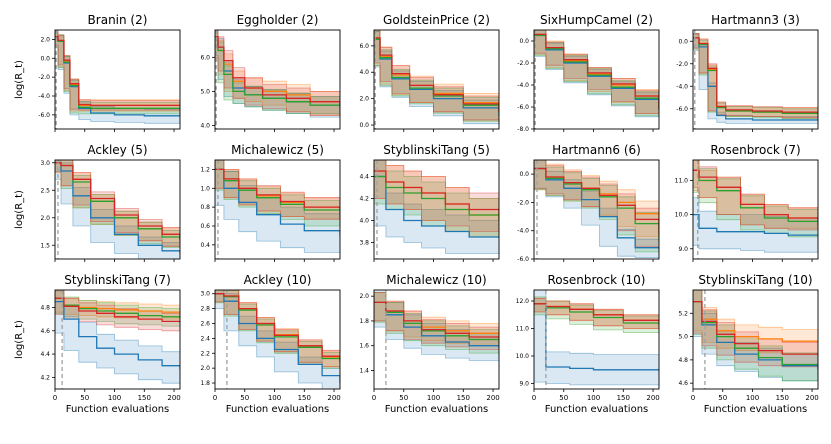 The height and width of the screenshot is (444, 831). I want to click on subplot-7: 1.2 1.0 0.8 0.6 0.4 Michalewicz (5), so click(270, 202).